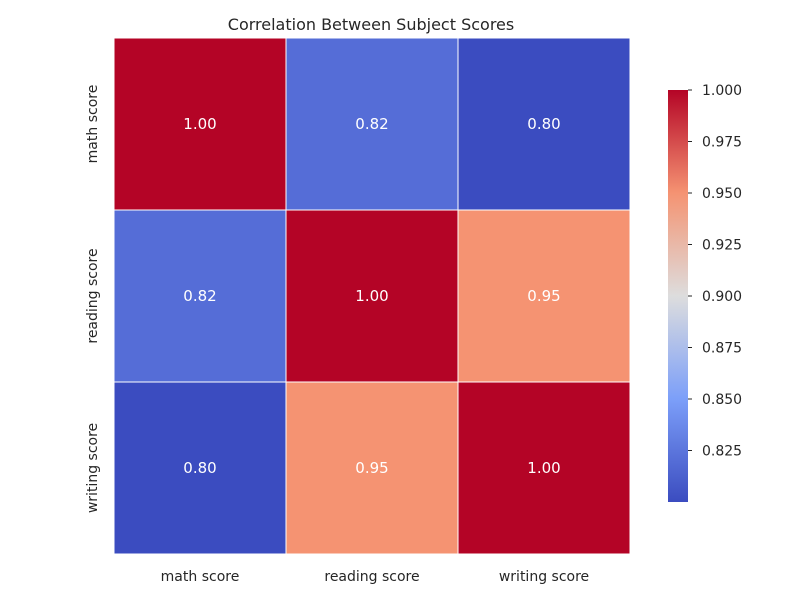 The height and width of the screenshot is (600, 800). What do you see at coordinates (722, 349) in the screenshot?
I see `colorbar-tick-label: 0.875` at bounding box center [722, 349].